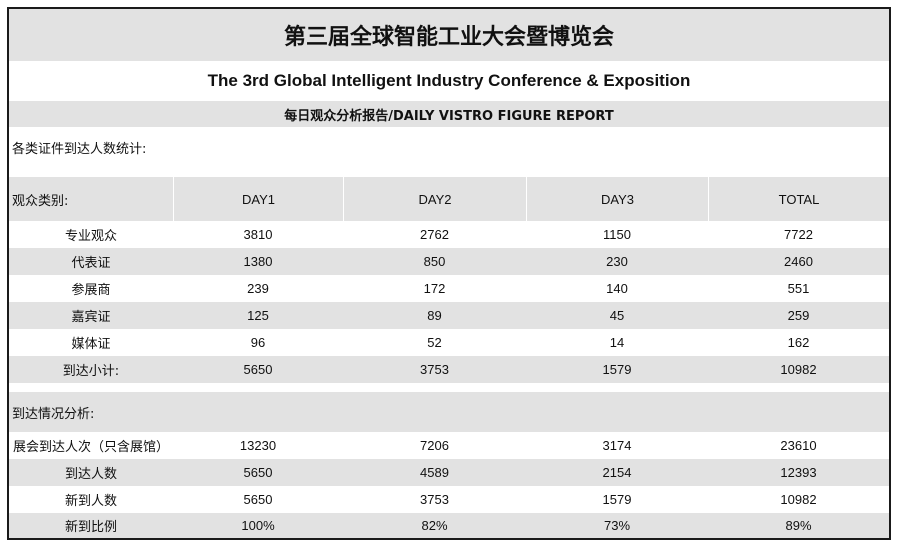  Describe the element at coordinates (449, 261) in the screenshot. I see `table-row: 代表证 1380 850 230 2460` at that location.